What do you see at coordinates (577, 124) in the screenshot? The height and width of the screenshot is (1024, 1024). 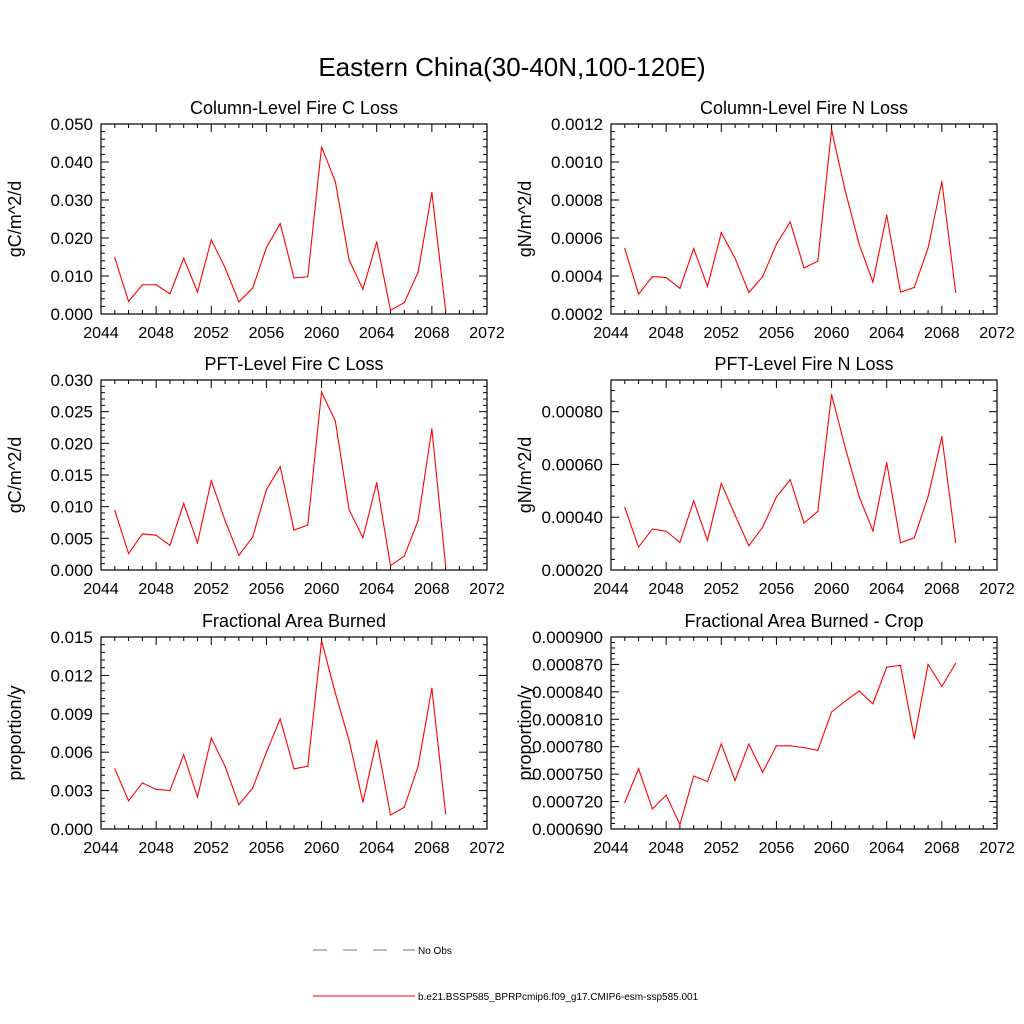 I see `y-tick-label: 0.0012` at bounding box center [577, 124].